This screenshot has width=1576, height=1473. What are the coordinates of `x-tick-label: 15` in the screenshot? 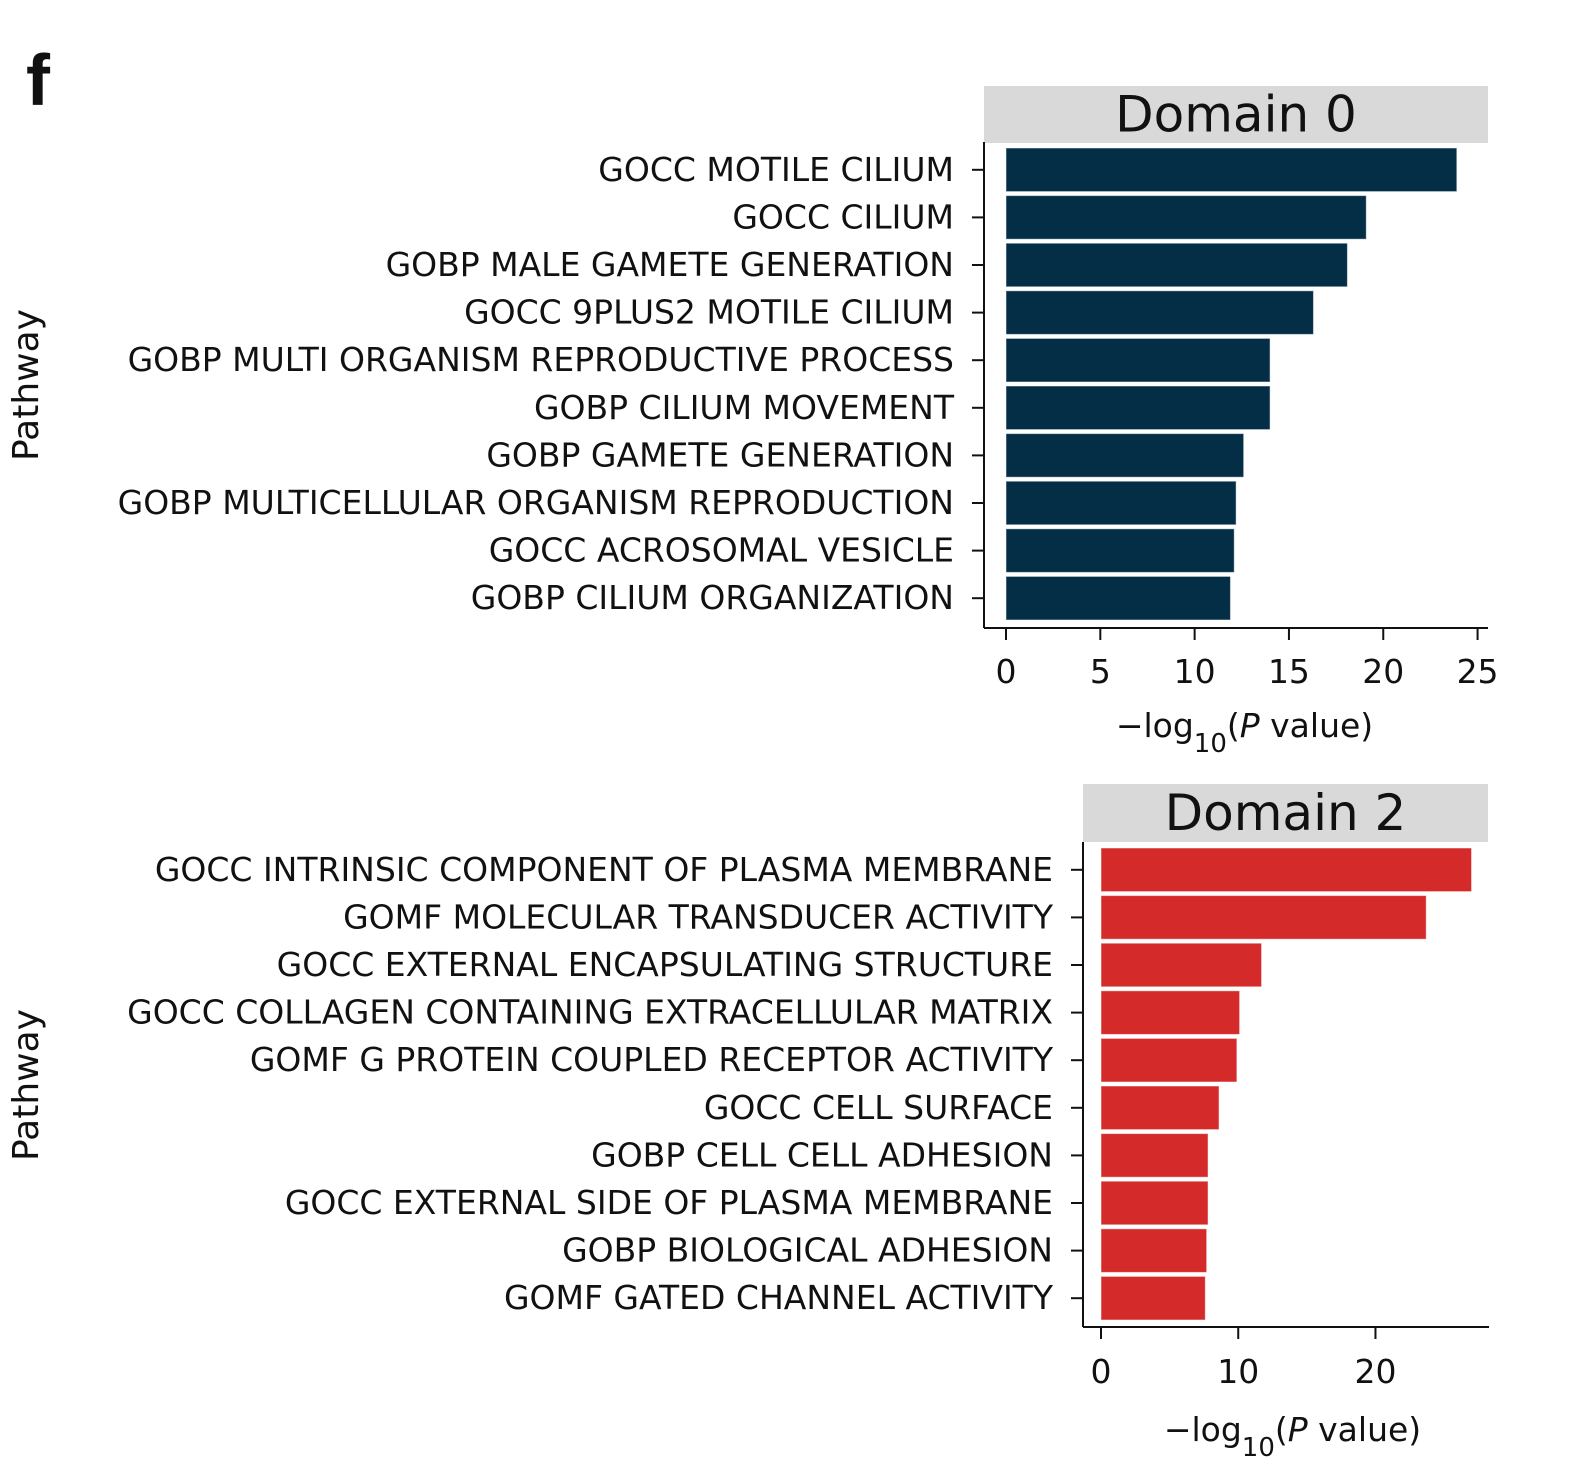 It's located at (1289, 671).